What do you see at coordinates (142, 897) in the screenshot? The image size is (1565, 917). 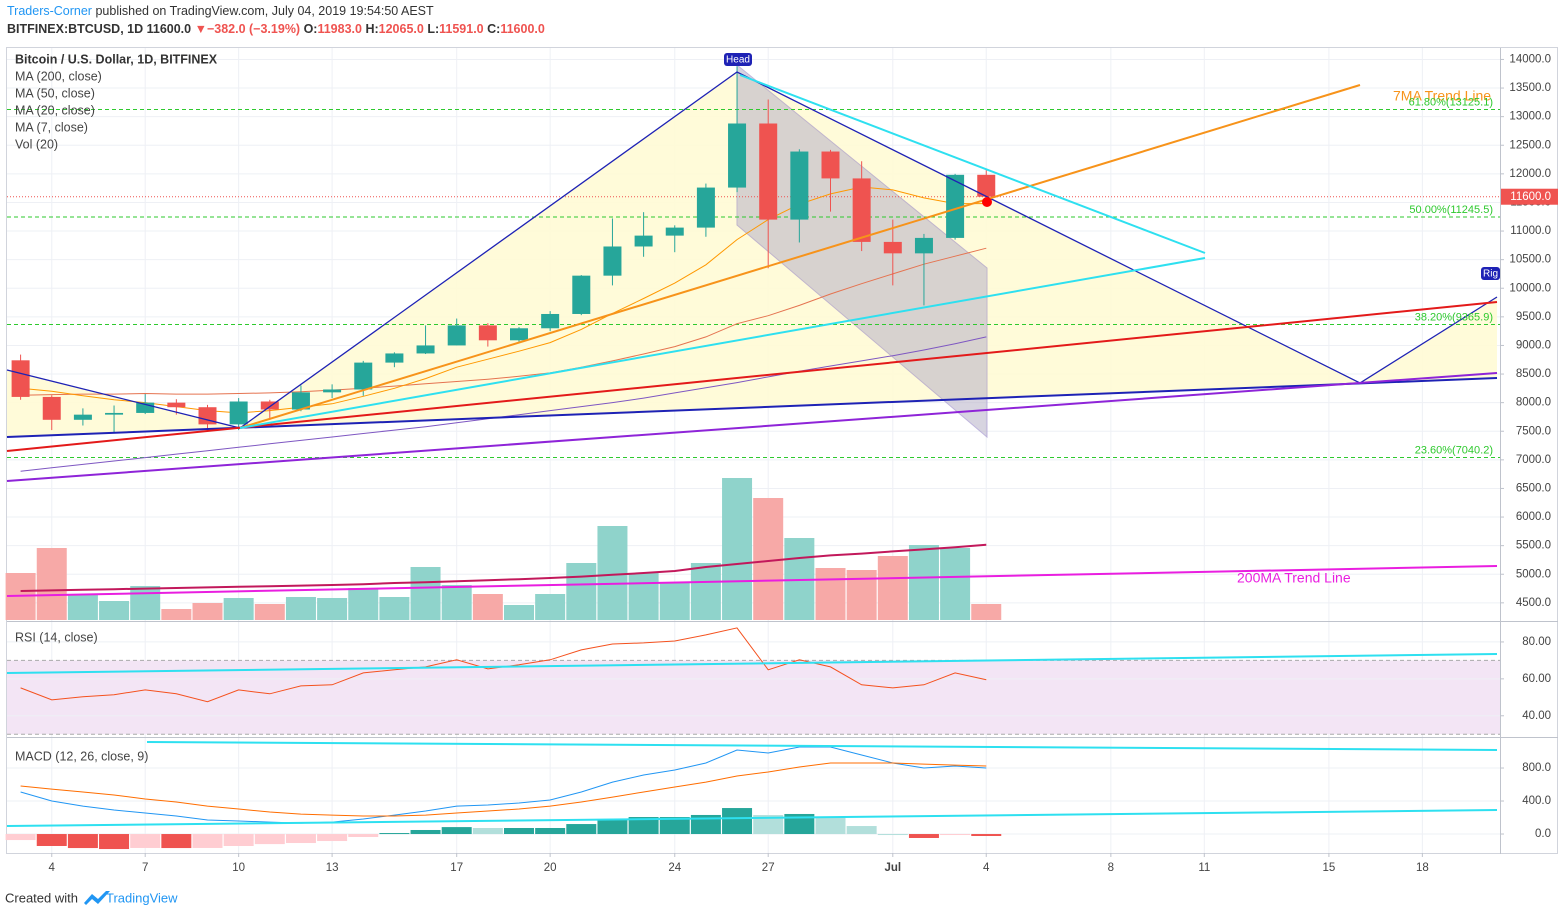 I see `footer-brand: TradingView` at bounding box center [142, 897].